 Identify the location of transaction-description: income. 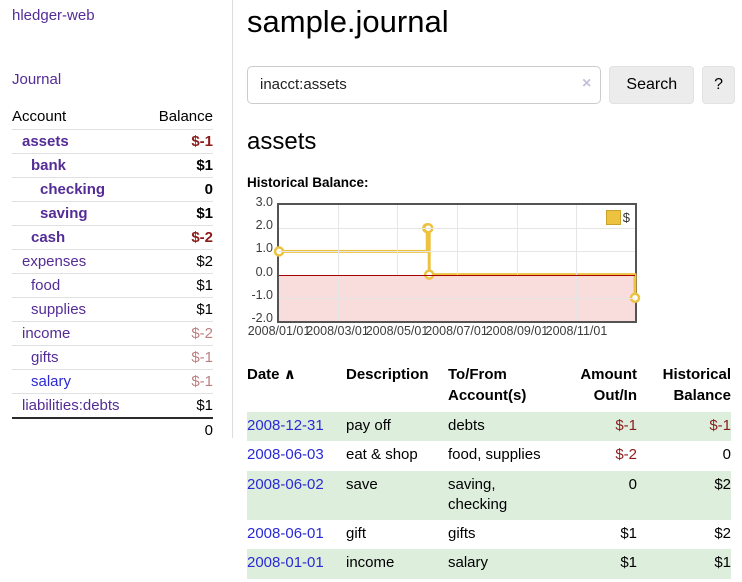
(370, 563).